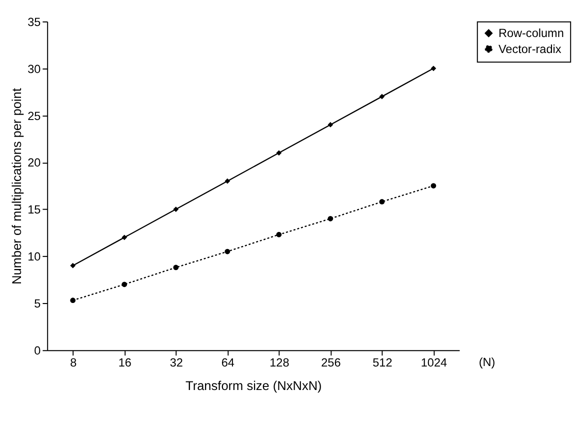 The height and width of the screenshot is (421, 576). What do you see at coordinates (382, 363) in the screenshot?
I see `x-tick-label: 512` at bounding box center [382, 363].